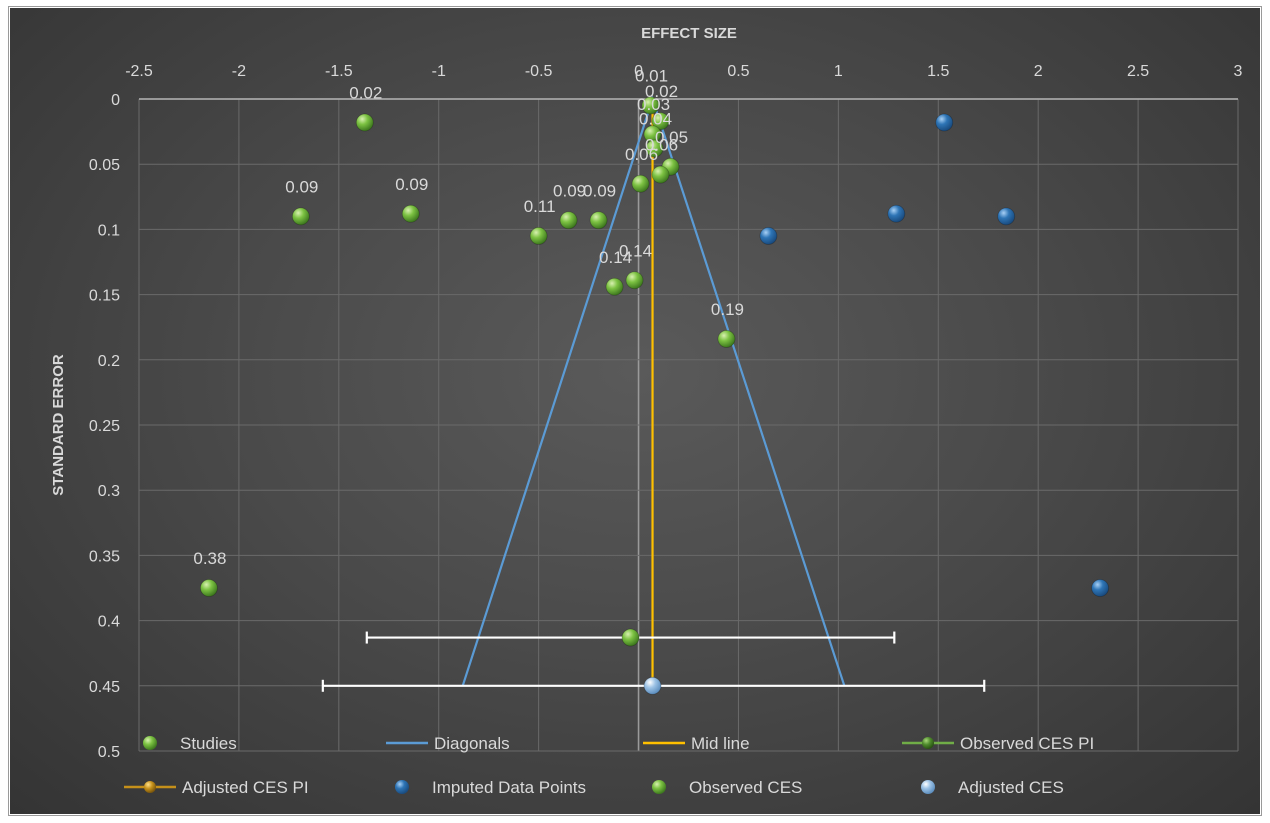  I want to click on y-tick-label: 0.5, so click(109, 752).